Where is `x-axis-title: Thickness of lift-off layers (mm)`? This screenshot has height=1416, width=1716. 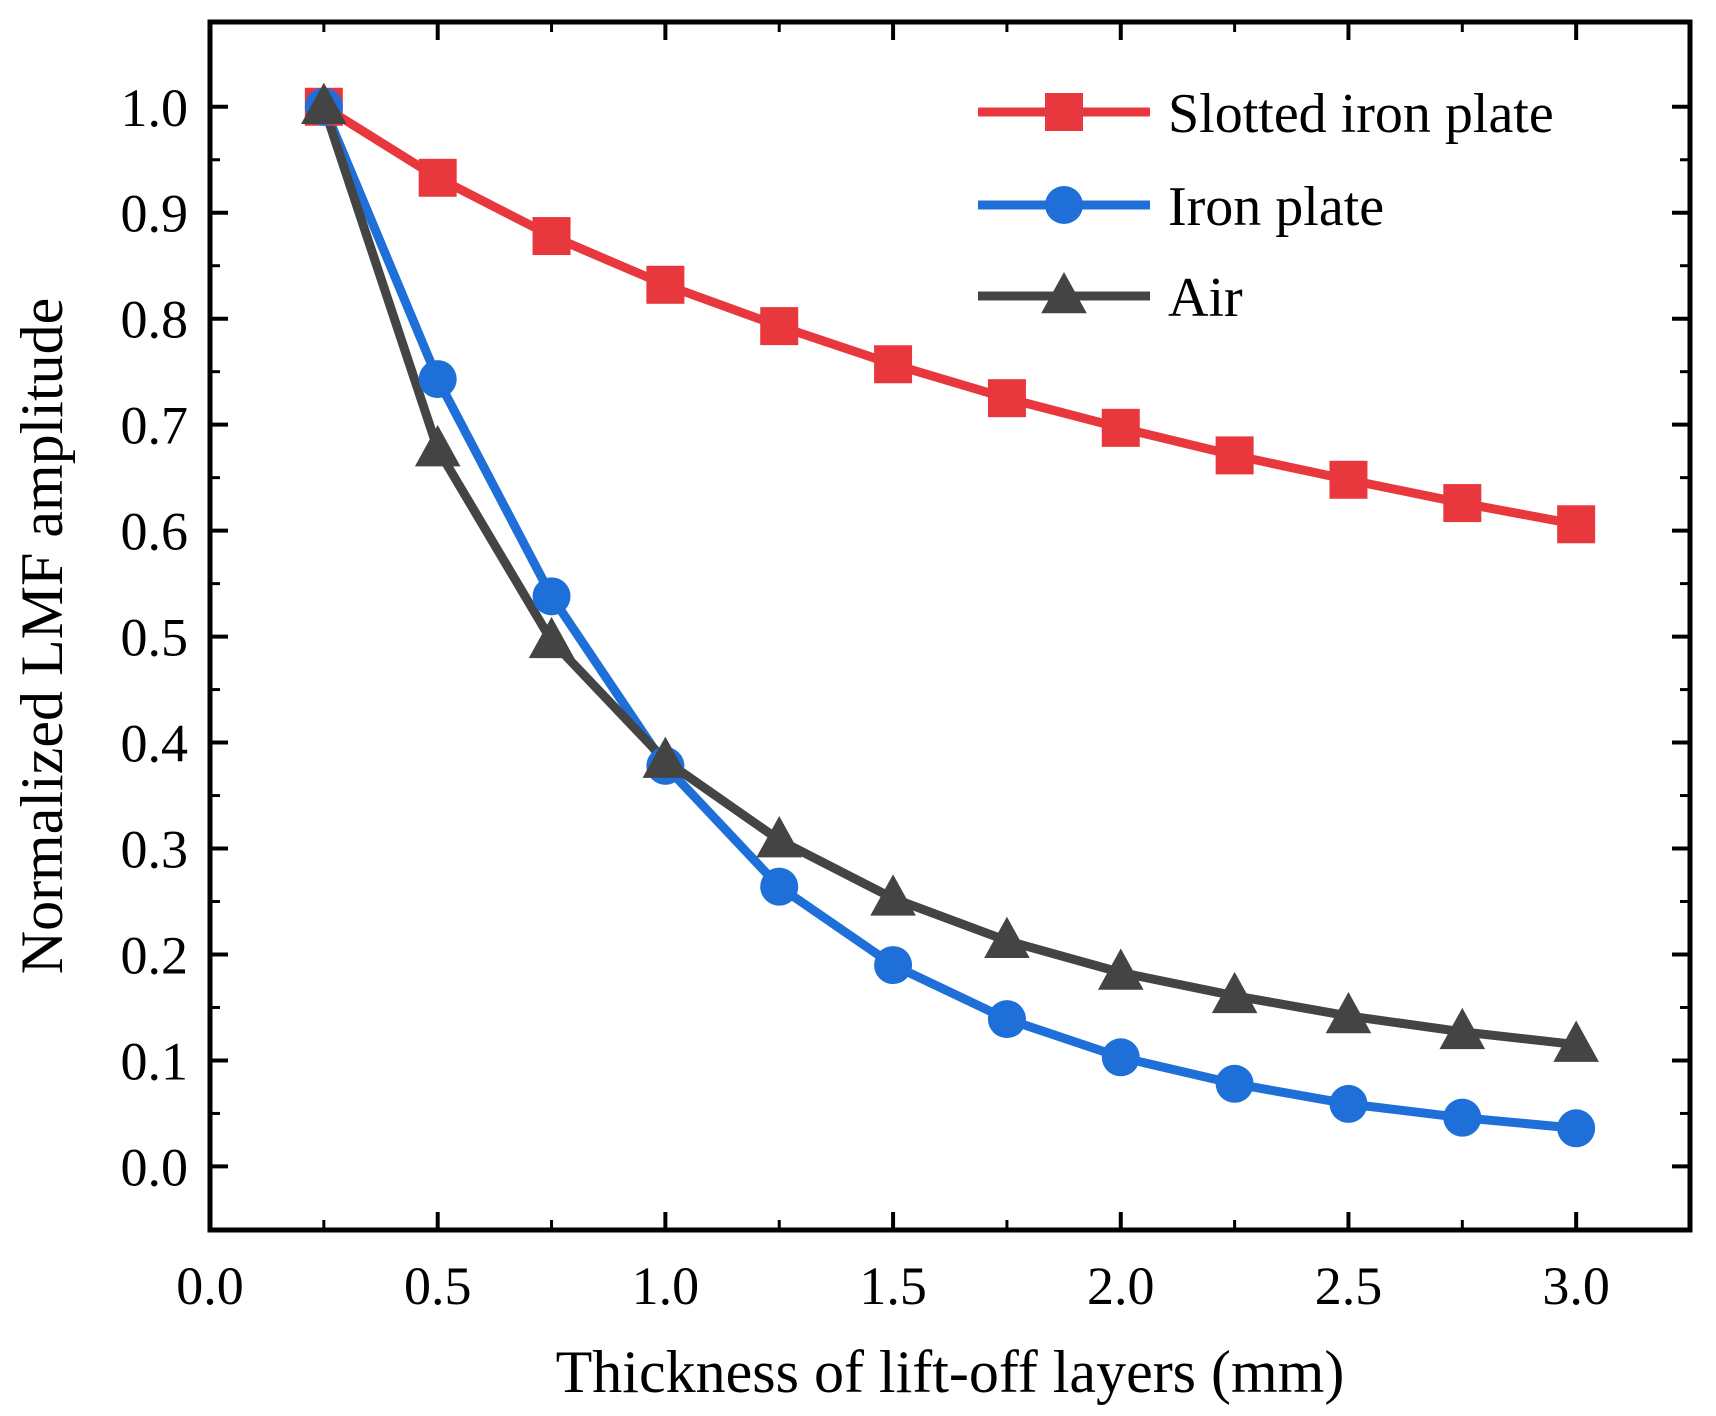
x-axis-title: Thickness of lift-off layers (mm) is located at coordinates (950, 1372).